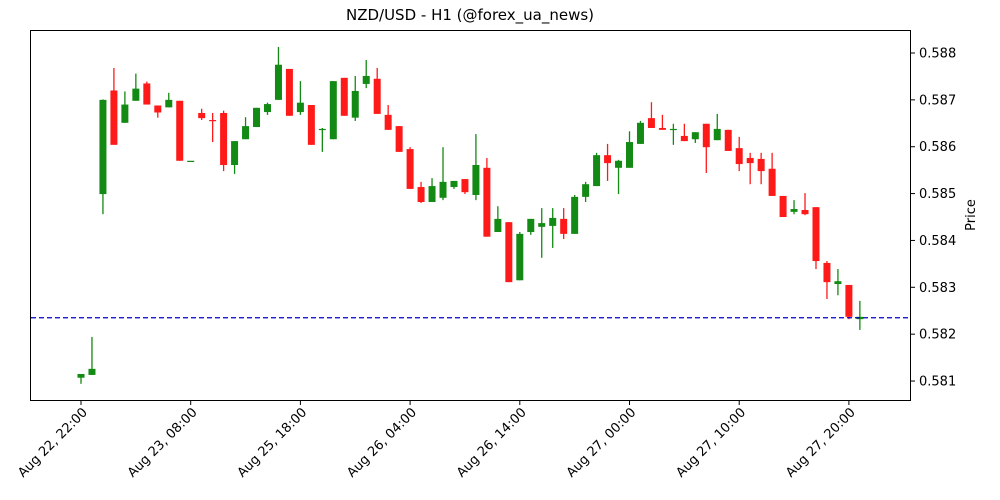  What do you see at coordinates (712, 443) in the screenshot?
I see `x-tick-label: Aug 27, 10:00` at bounding box center [712, 443].